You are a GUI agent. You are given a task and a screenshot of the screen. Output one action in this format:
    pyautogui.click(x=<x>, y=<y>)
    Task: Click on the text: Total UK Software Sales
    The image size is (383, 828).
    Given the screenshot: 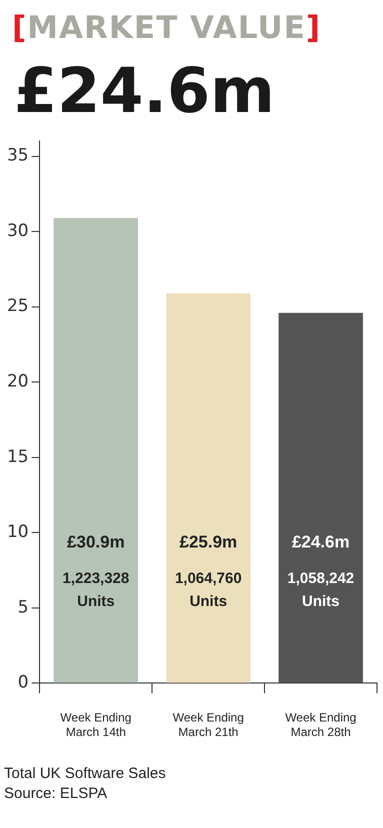 What is the action you would take?
    pyautogui.click(x=85, y=774)
    